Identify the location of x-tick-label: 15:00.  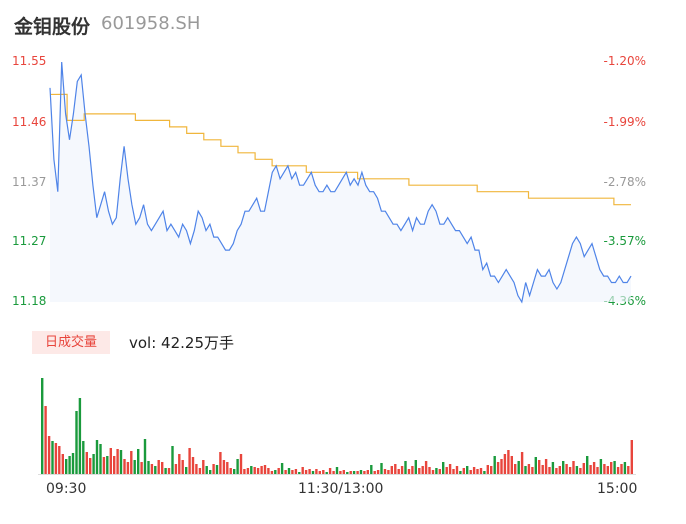
(617, 489).